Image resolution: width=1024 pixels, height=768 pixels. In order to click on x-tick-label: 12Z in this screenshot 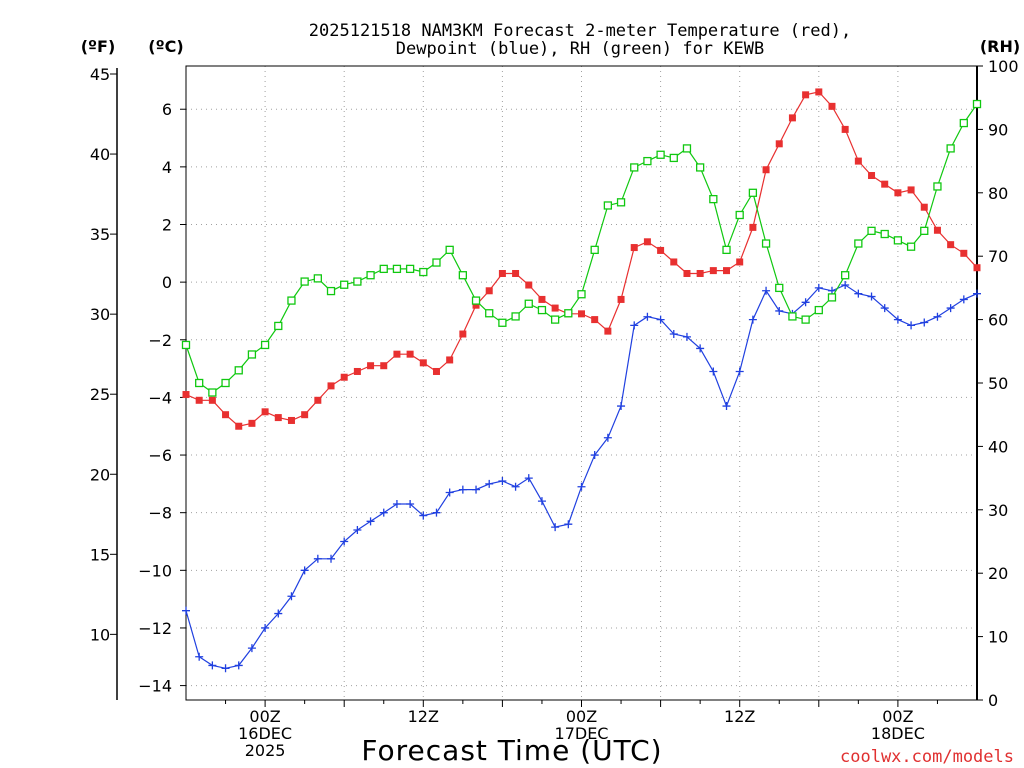, I will do `click(739, 716)`.